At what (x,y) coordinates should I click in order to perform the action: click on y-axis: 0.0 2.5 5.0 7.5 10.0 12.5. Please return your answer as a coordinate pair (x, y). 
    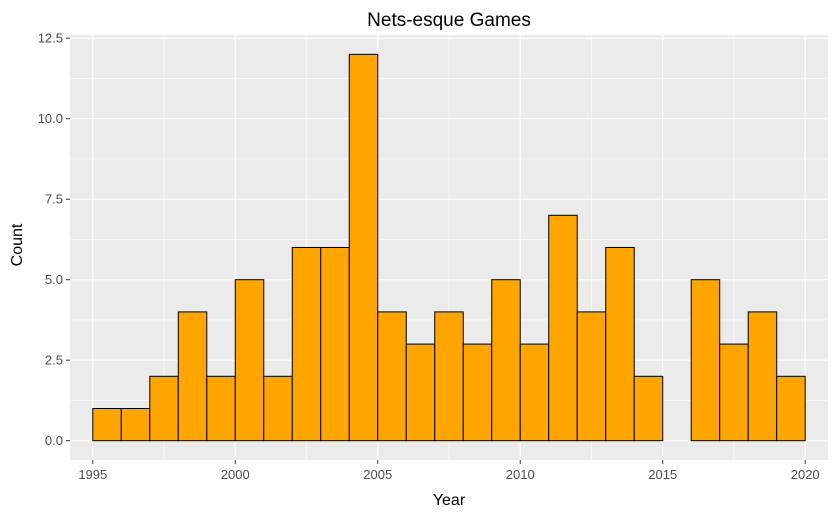
    Looking at the image, I should click on (54, 239).